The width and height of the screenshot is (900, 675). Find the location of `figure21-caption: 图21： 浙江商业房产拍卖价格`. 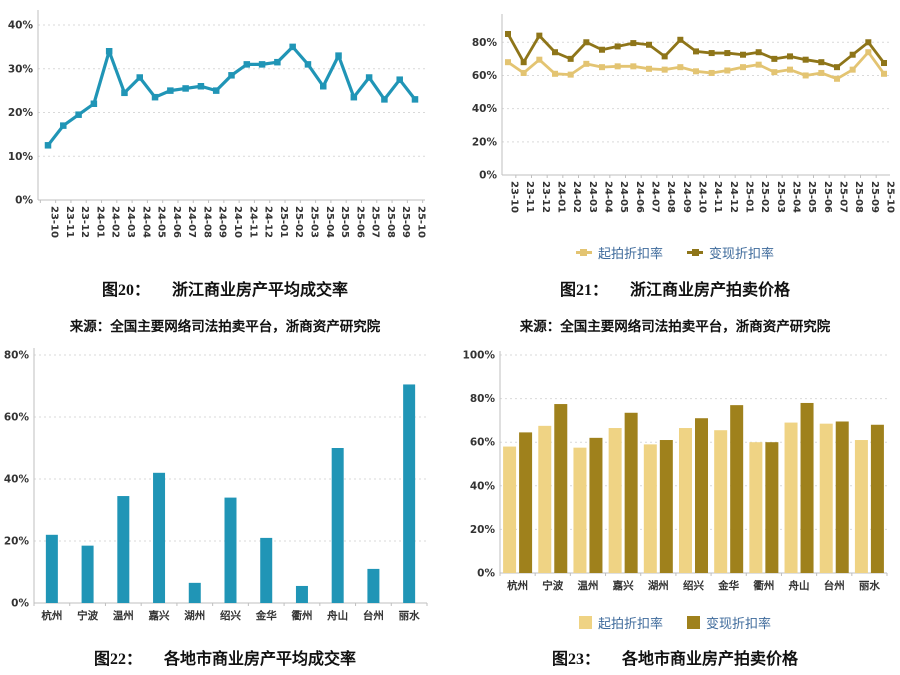

figure21-caption: 图21： 浙江商业房产拍卖价格 is located at coordinates (675, 288).